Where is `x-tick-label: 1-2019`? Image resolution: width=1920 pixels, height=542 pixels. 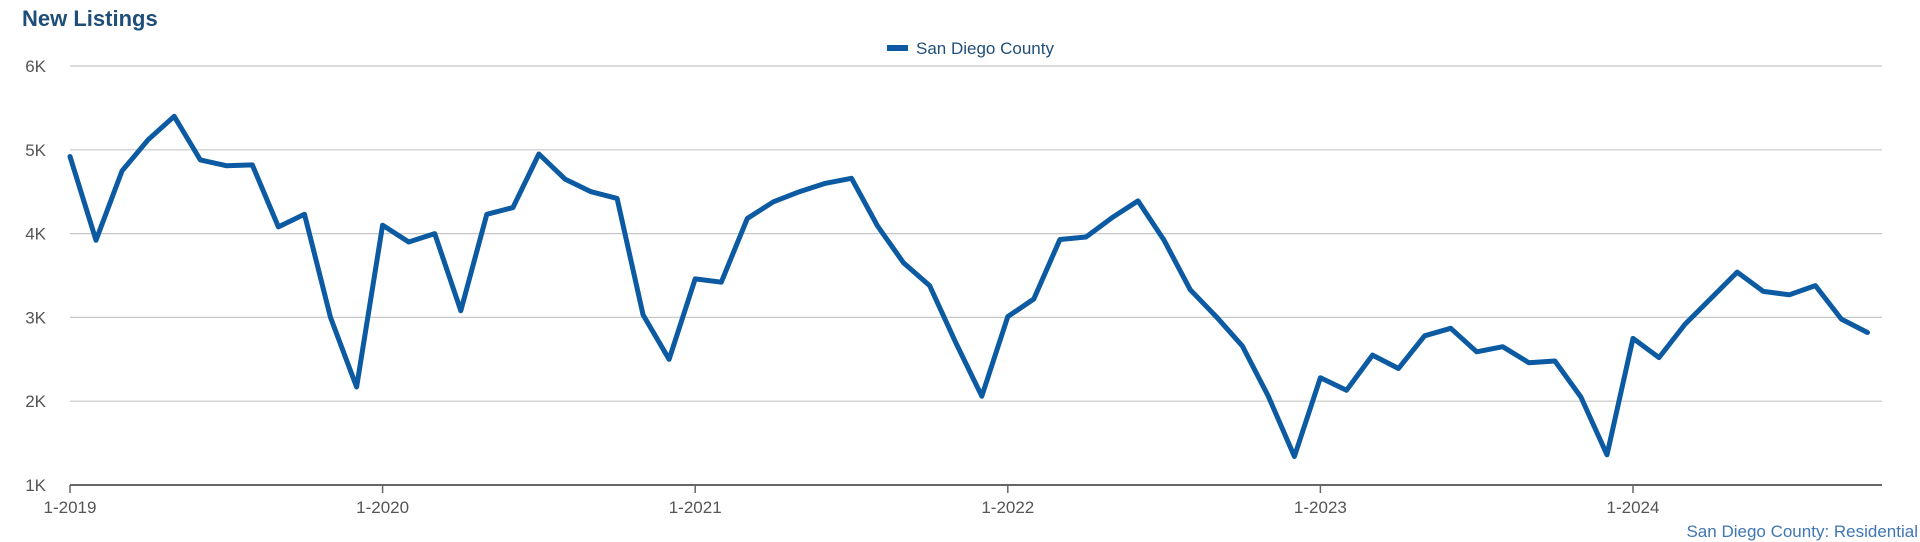
x-tick-label: 1-2019 is located at coordinates (70, 507).